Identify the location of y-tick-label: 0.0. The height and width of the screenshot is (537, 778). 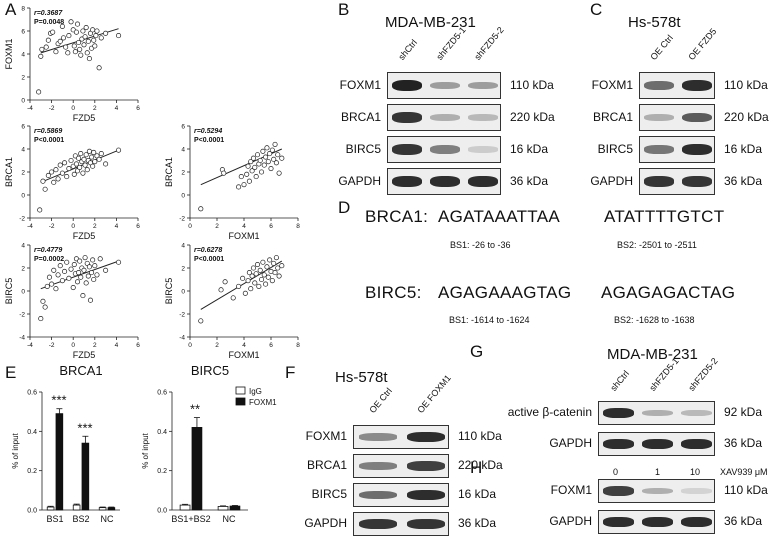
(32, 511).